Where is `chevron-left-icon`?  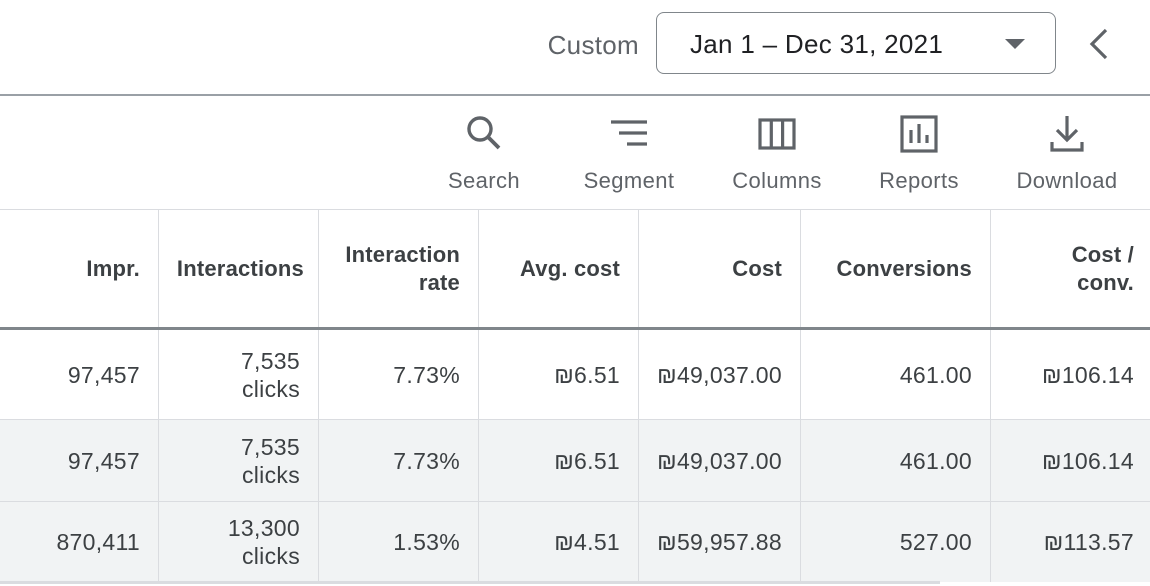 chevron-left-icon is located at coordinates (1098, 44).